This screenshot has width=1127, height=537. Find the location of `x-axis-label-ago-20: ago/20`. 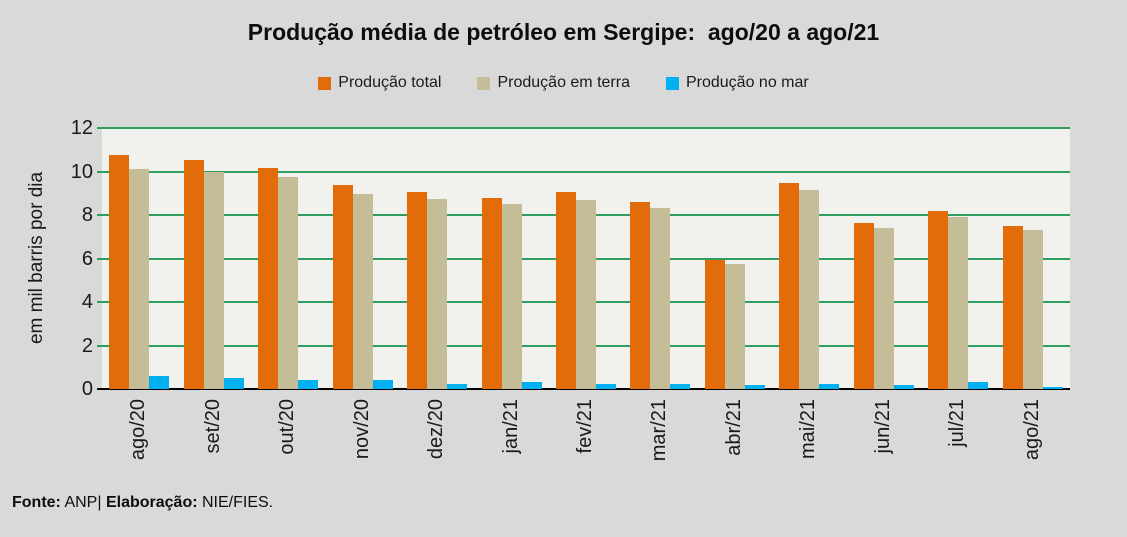

x-axis-label-ago-20: ago/20 is located at coordinates (138, 430).